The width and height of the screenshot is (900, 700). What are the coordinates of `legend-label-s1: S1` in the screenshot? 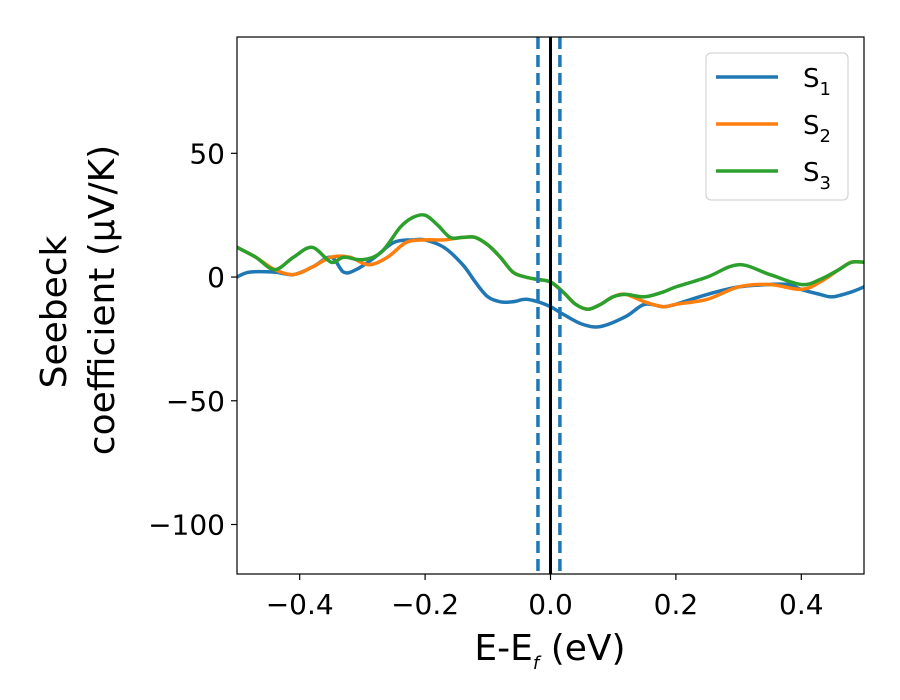 It's located at (817, 82).